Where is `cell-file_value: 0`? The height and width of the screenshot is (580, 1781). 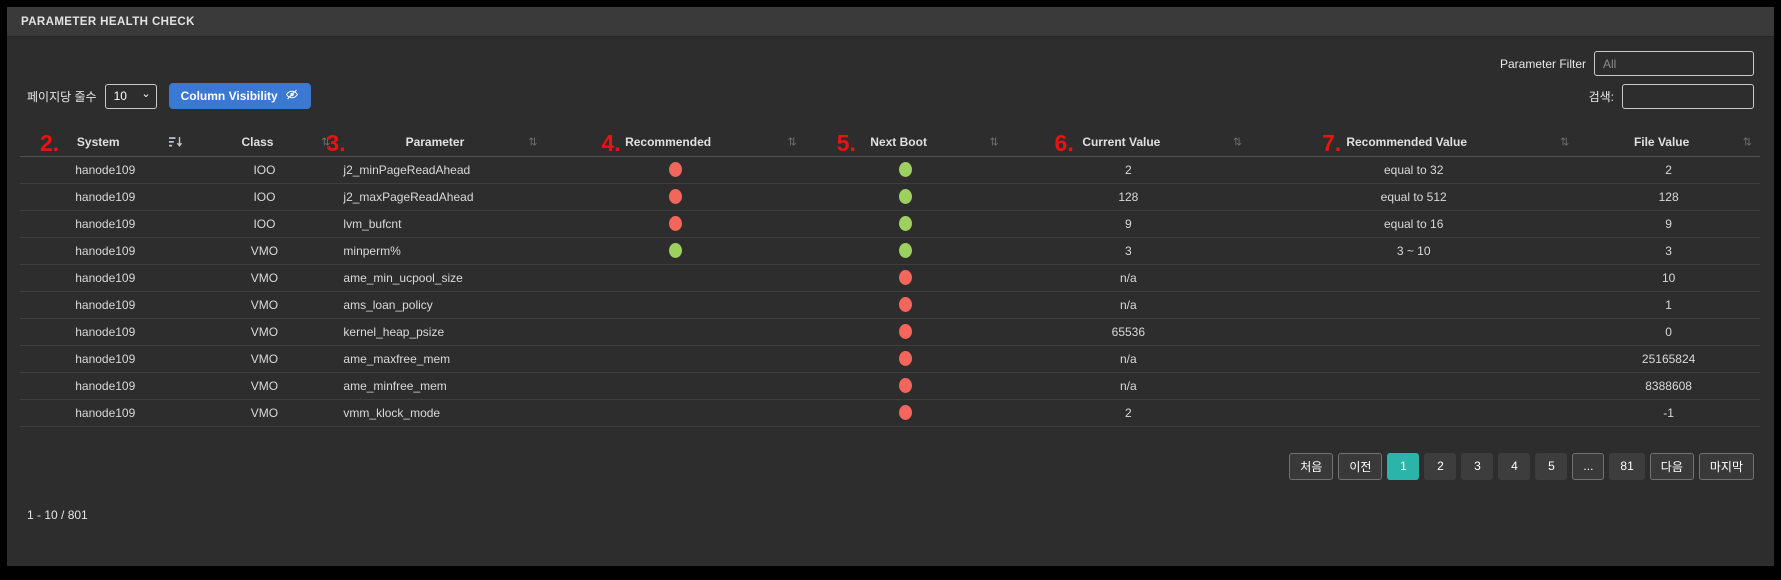
cell-file_value: 0 is located at coordinates (1668, 332).